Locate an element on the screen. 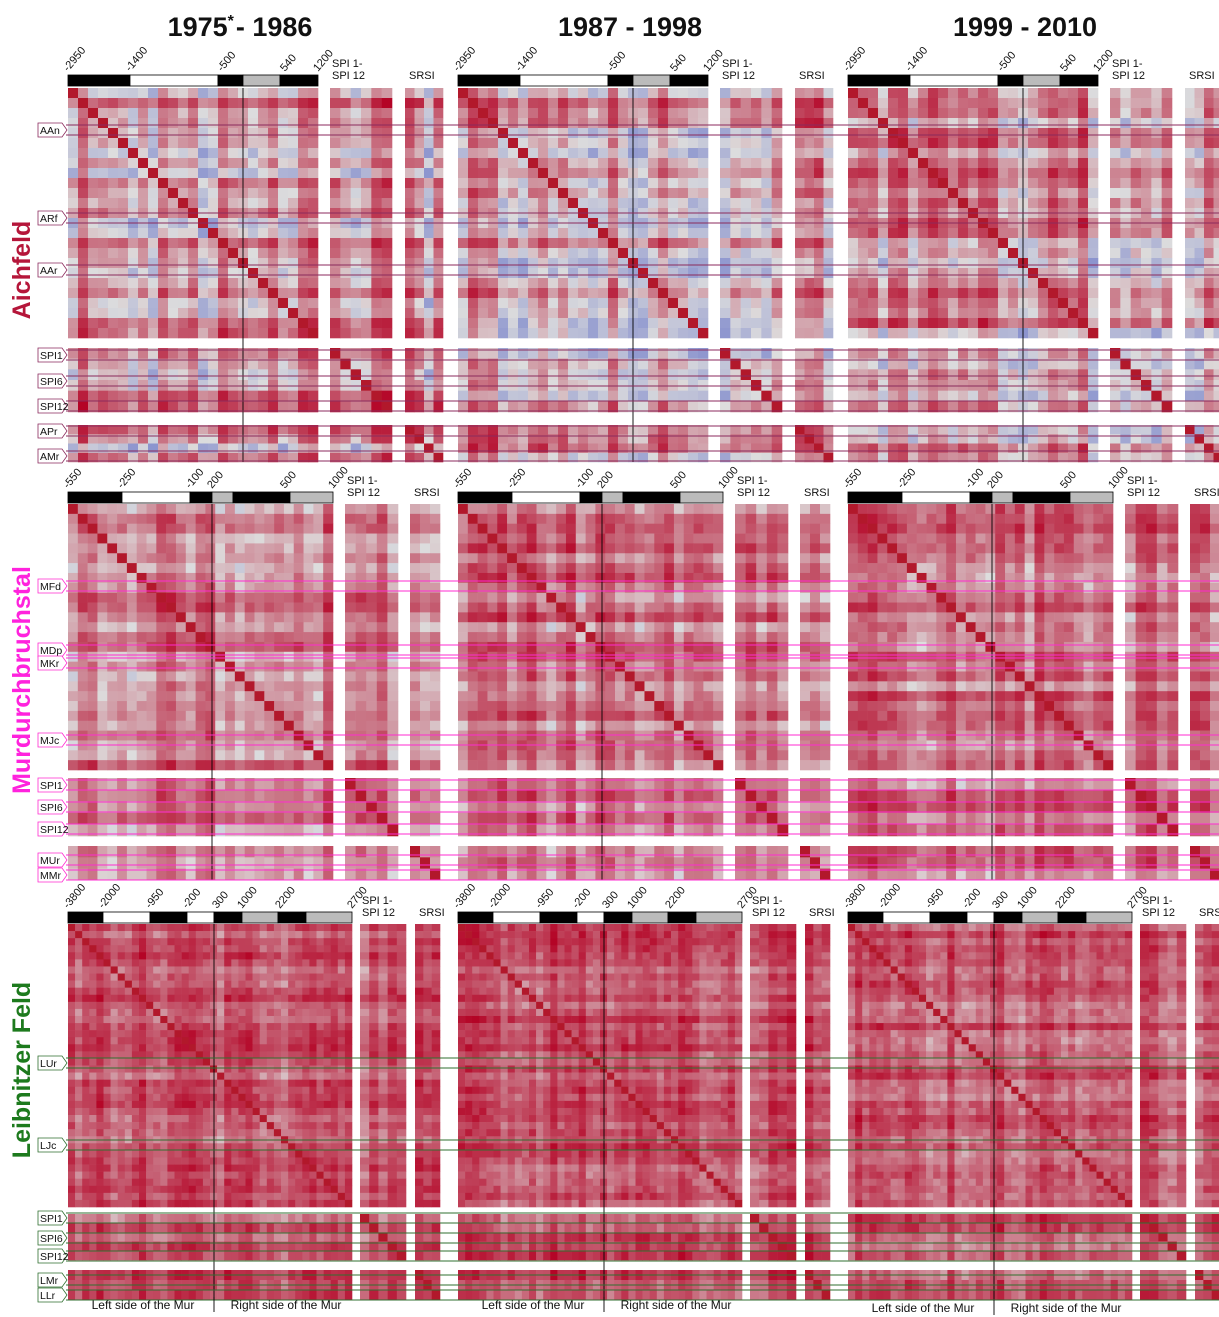  spi-header: SPI 12 is located at coordinates (1128, 76).